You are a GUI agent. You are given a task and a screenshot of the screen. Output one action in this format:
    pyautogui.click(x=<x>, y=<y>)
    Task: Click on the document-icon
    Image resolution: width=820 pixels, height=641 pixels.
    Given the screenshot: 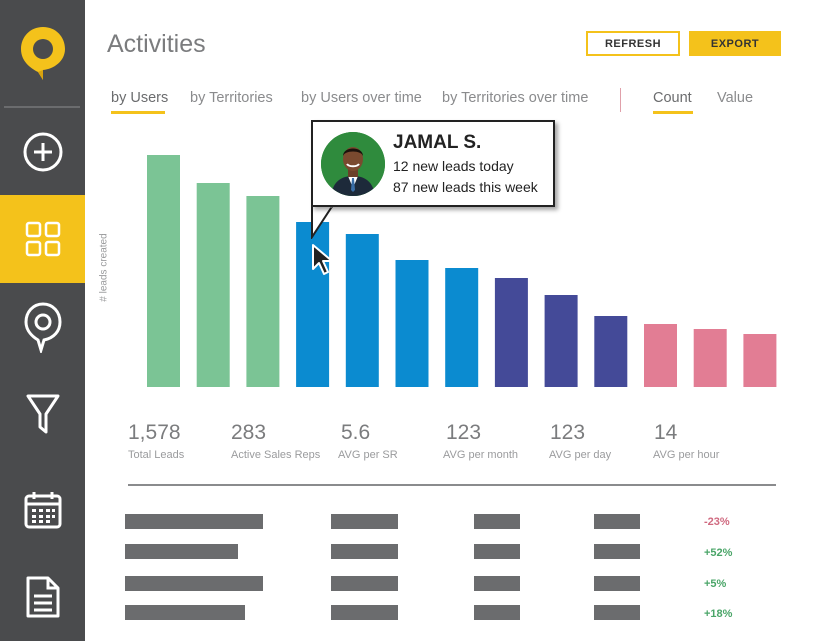 What is the action you would take?
    pyautogui.click(x=42, y=597)
    